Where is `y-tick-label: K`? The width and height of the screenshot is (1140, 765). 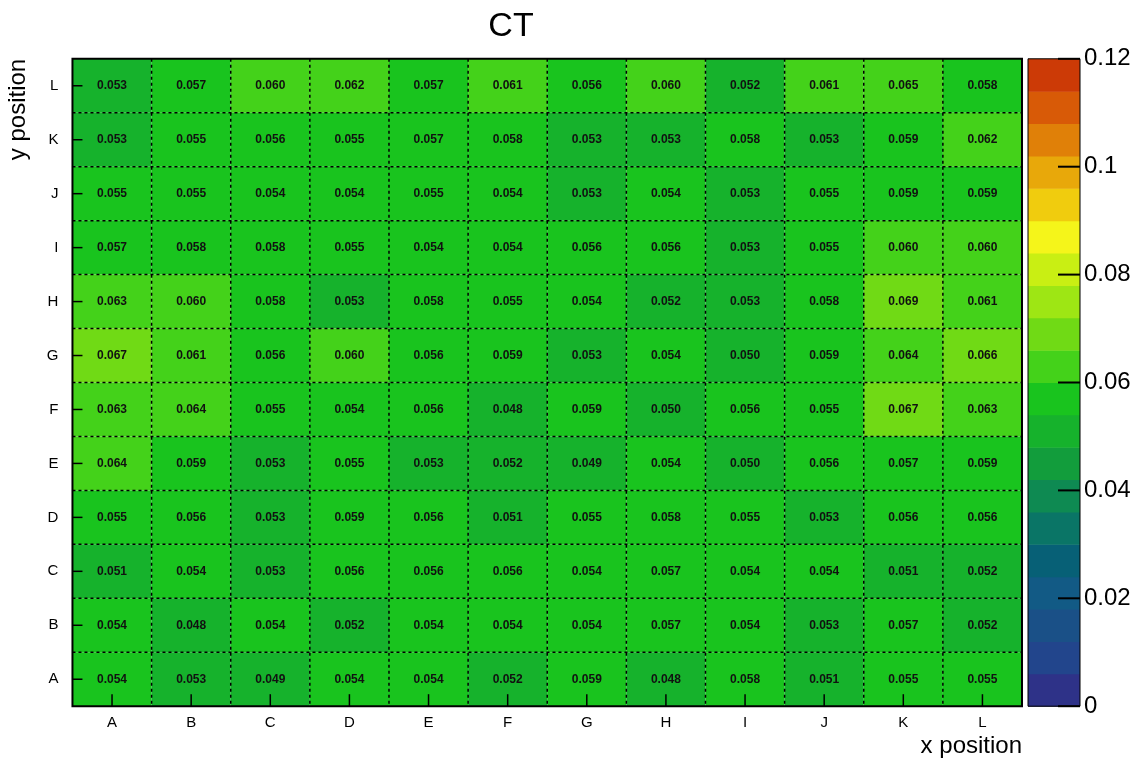
y-tick-label: K is located at coordinates (53, 138).